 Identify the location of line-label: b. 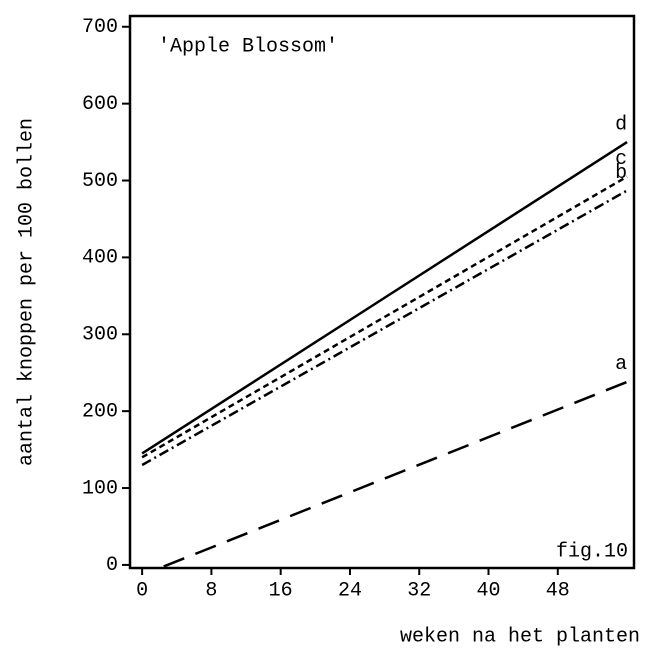
(621, 173).